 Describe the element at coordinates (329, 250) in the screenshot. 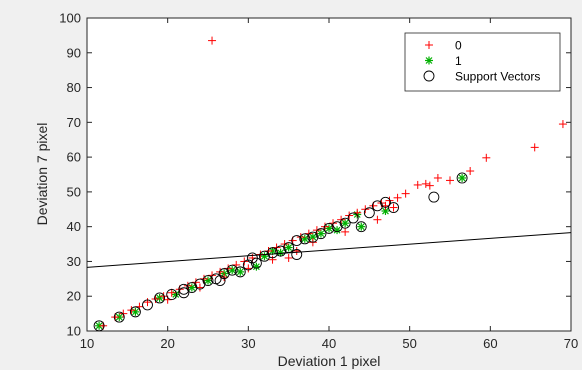

I see `decision-boundary-line` at that location.